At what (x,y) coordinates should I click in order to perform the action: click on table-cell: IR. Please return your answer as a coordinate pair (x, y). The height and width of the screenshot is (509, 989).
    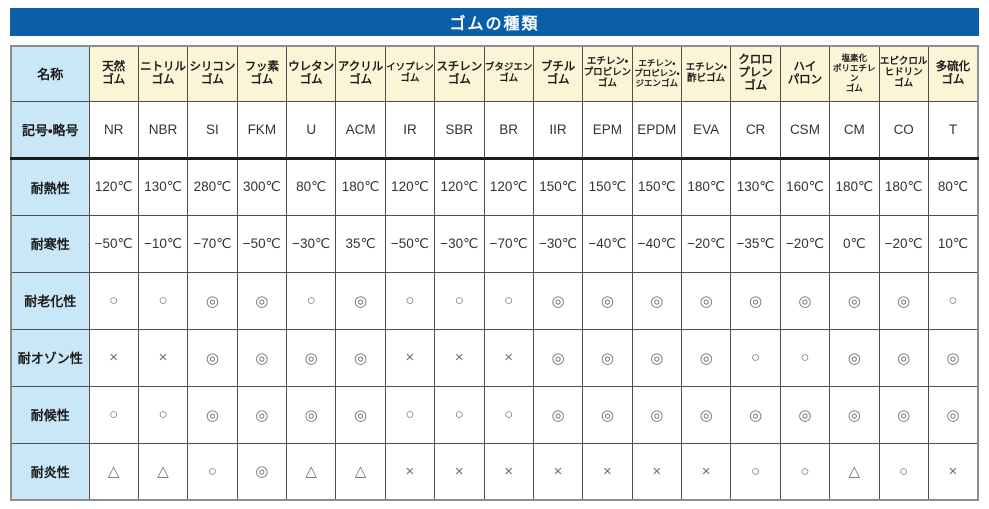
    Looking at the image, I should click on (410, 130).